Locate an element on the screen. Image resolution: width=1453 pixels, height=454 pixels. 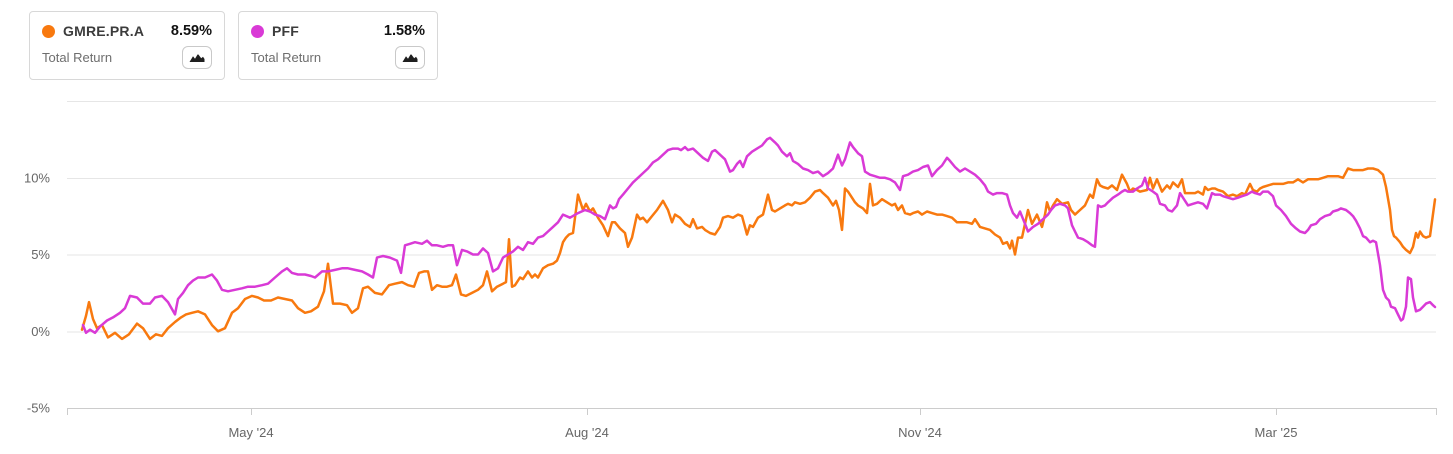
x-axis-label: Mar '25 is located at coordinates (1276, 432).